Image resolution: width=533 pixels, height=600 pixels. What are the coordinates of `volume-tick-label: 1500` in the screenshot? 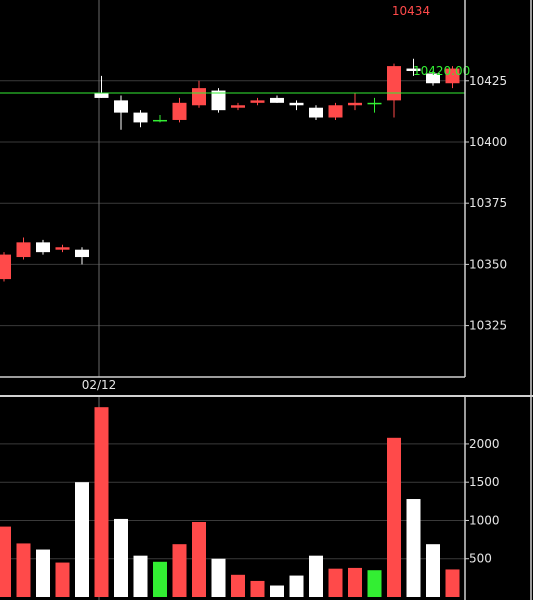 It's located at (484, 482).